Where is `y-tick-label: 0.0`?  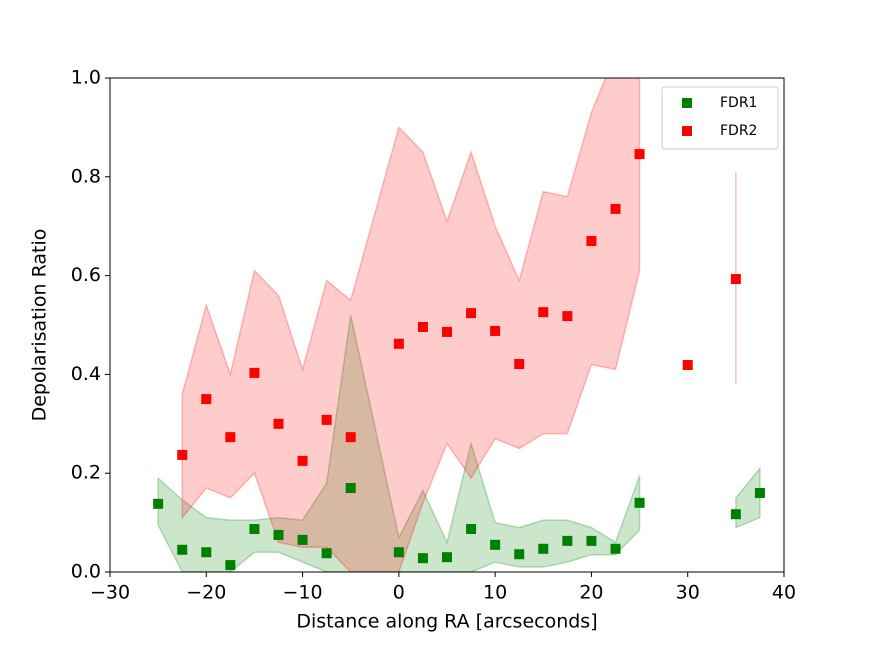
y-tick-label: 0.0 is located at coordinates (86, 572).